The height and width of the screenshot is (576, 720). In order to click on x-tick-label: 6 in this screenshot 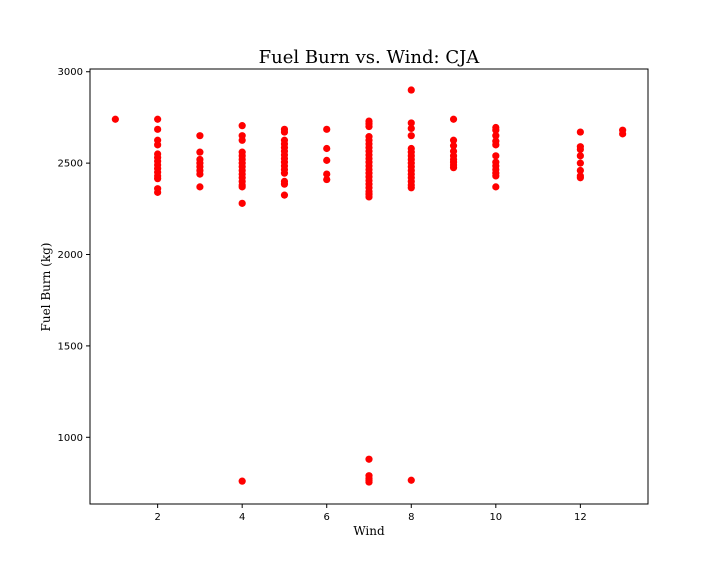, I will do `click(327, 517)`.